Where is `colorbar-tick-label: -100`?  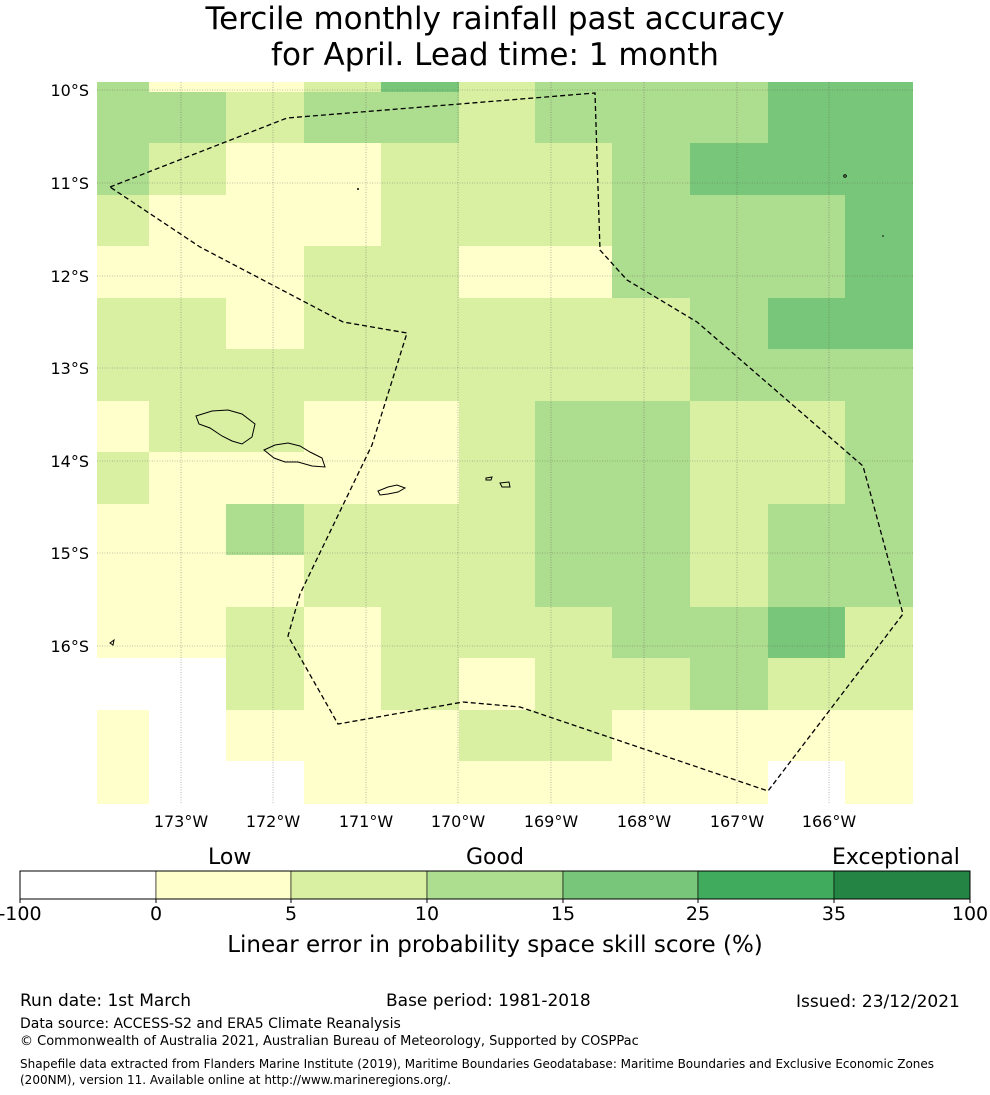 colorbar-tick-label: -100 is located at coordinates (21, 914).